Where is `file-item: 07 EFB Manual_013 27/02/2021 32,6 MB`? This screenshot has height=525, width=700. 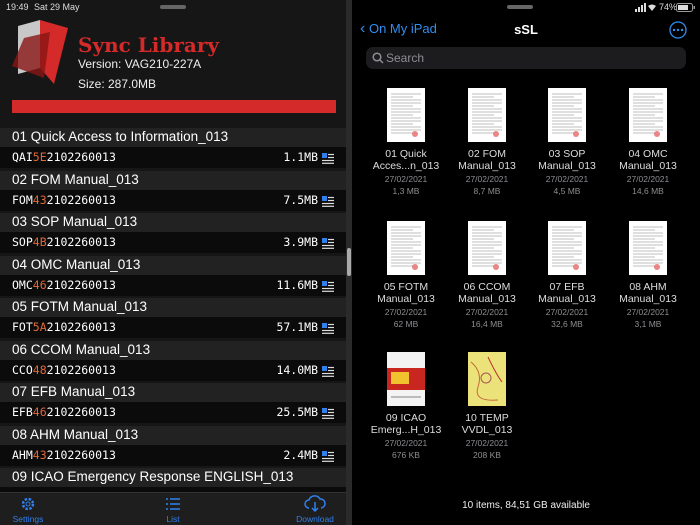
file-item: 07 EFB Manual_013 27/02/2021 32,6 MB is located at coordinates (567, 276).